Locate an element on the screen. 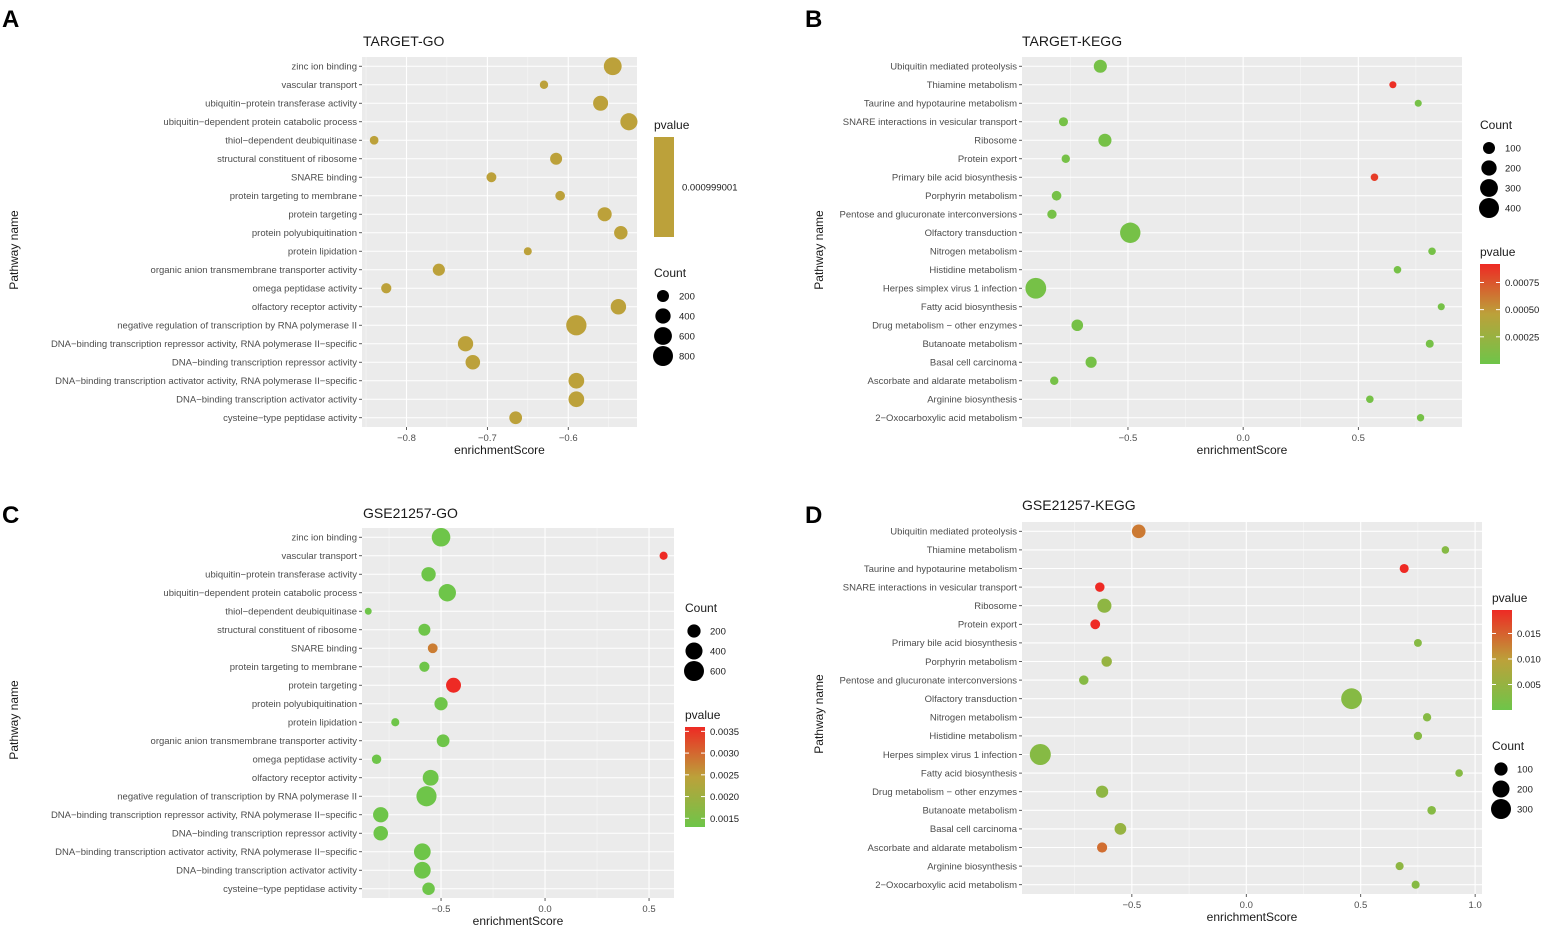 The width and height of the screenshot is (1544, 926). count-legend-label: 200 is located at coordinates (718, 632).